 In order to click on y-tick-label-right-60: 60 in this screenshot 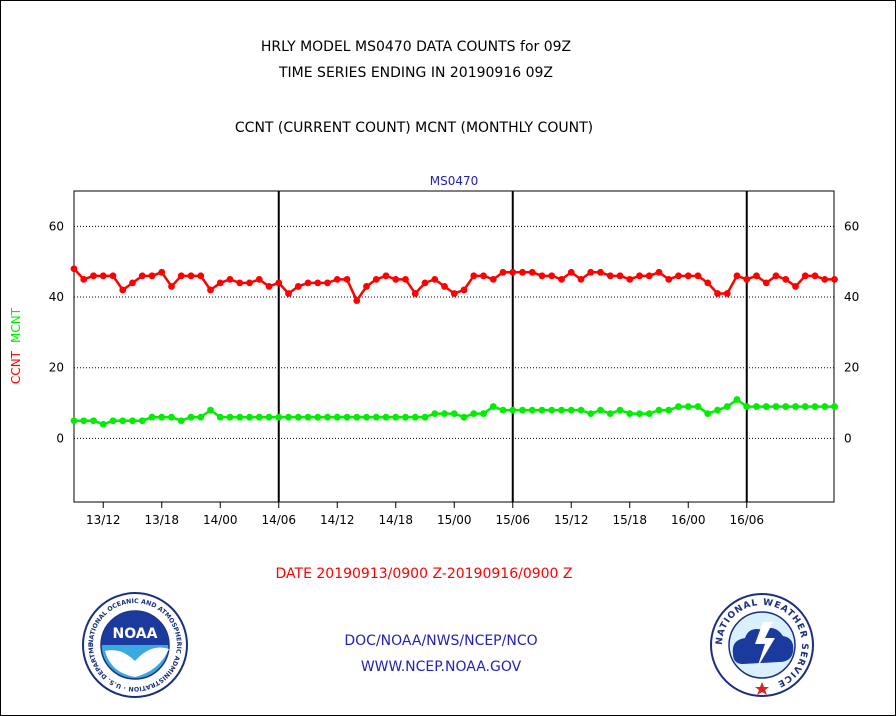, I will do `click(851, 226)`.